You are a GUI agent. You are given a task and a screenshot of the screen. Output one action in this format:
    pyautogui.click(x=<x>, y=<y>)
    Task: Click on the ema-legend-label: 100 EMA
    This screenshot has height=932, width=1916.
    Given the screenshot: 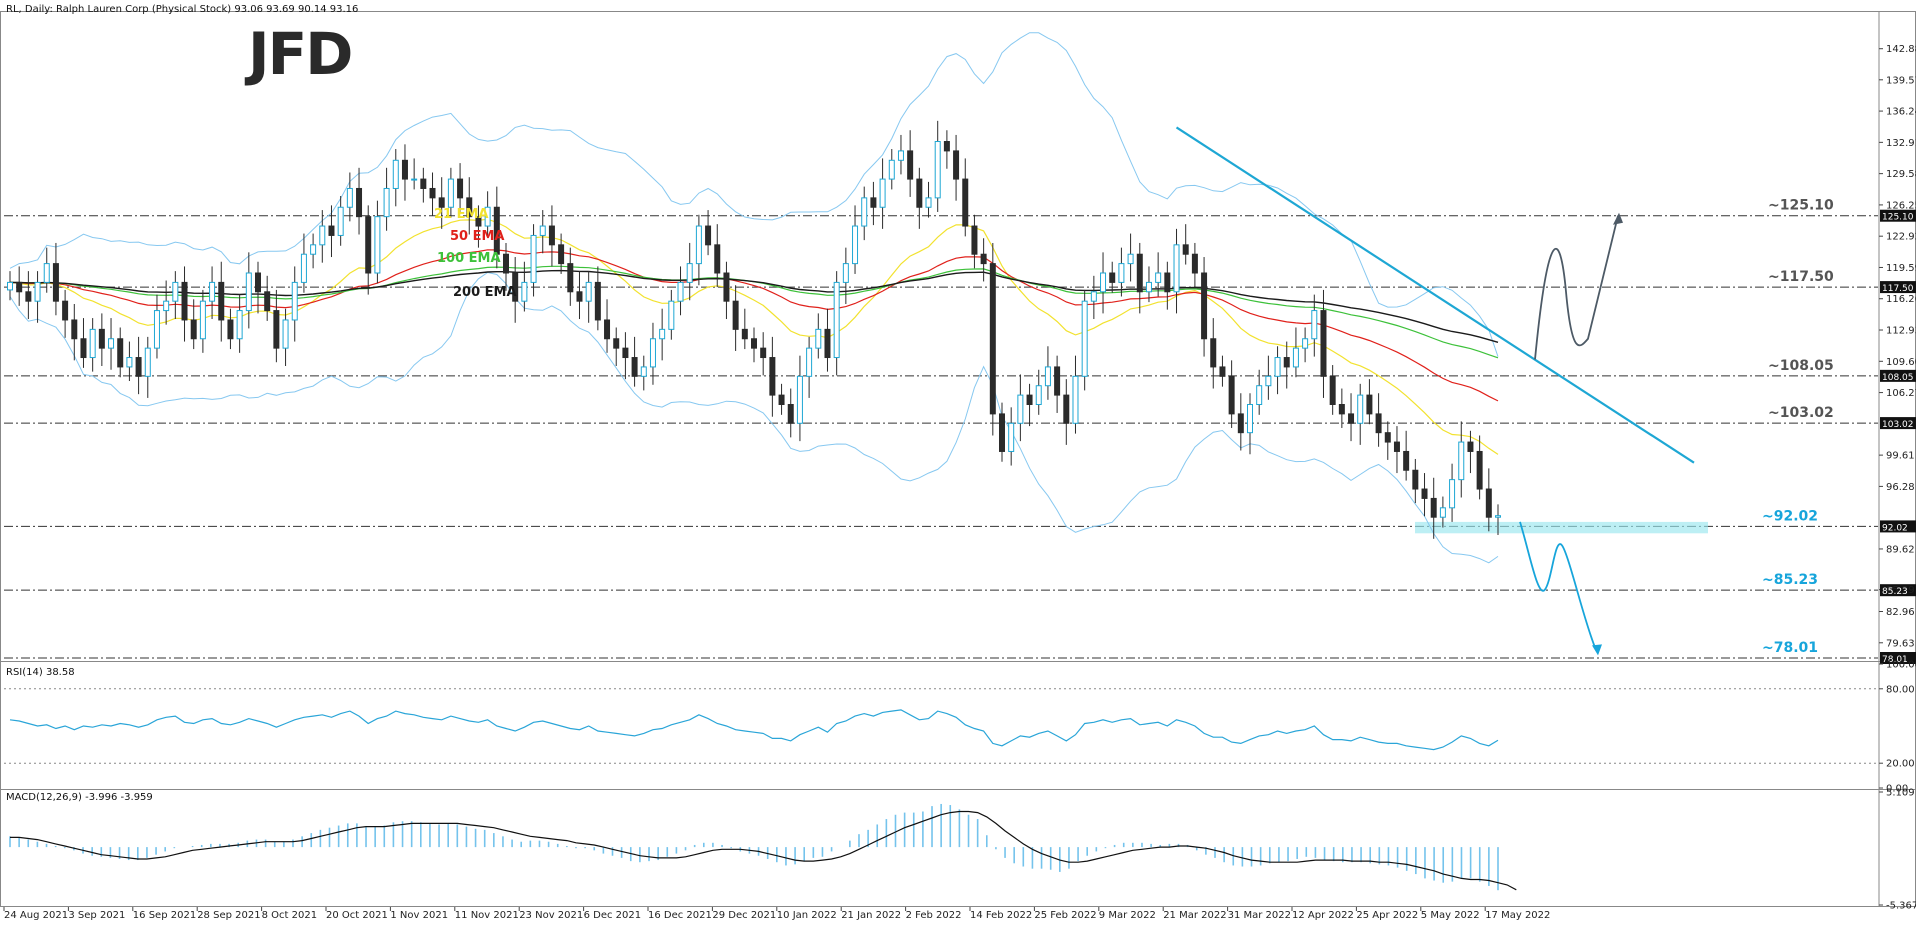 What is the action you would take?
    pyautogui.click(x=469, y=258)
    